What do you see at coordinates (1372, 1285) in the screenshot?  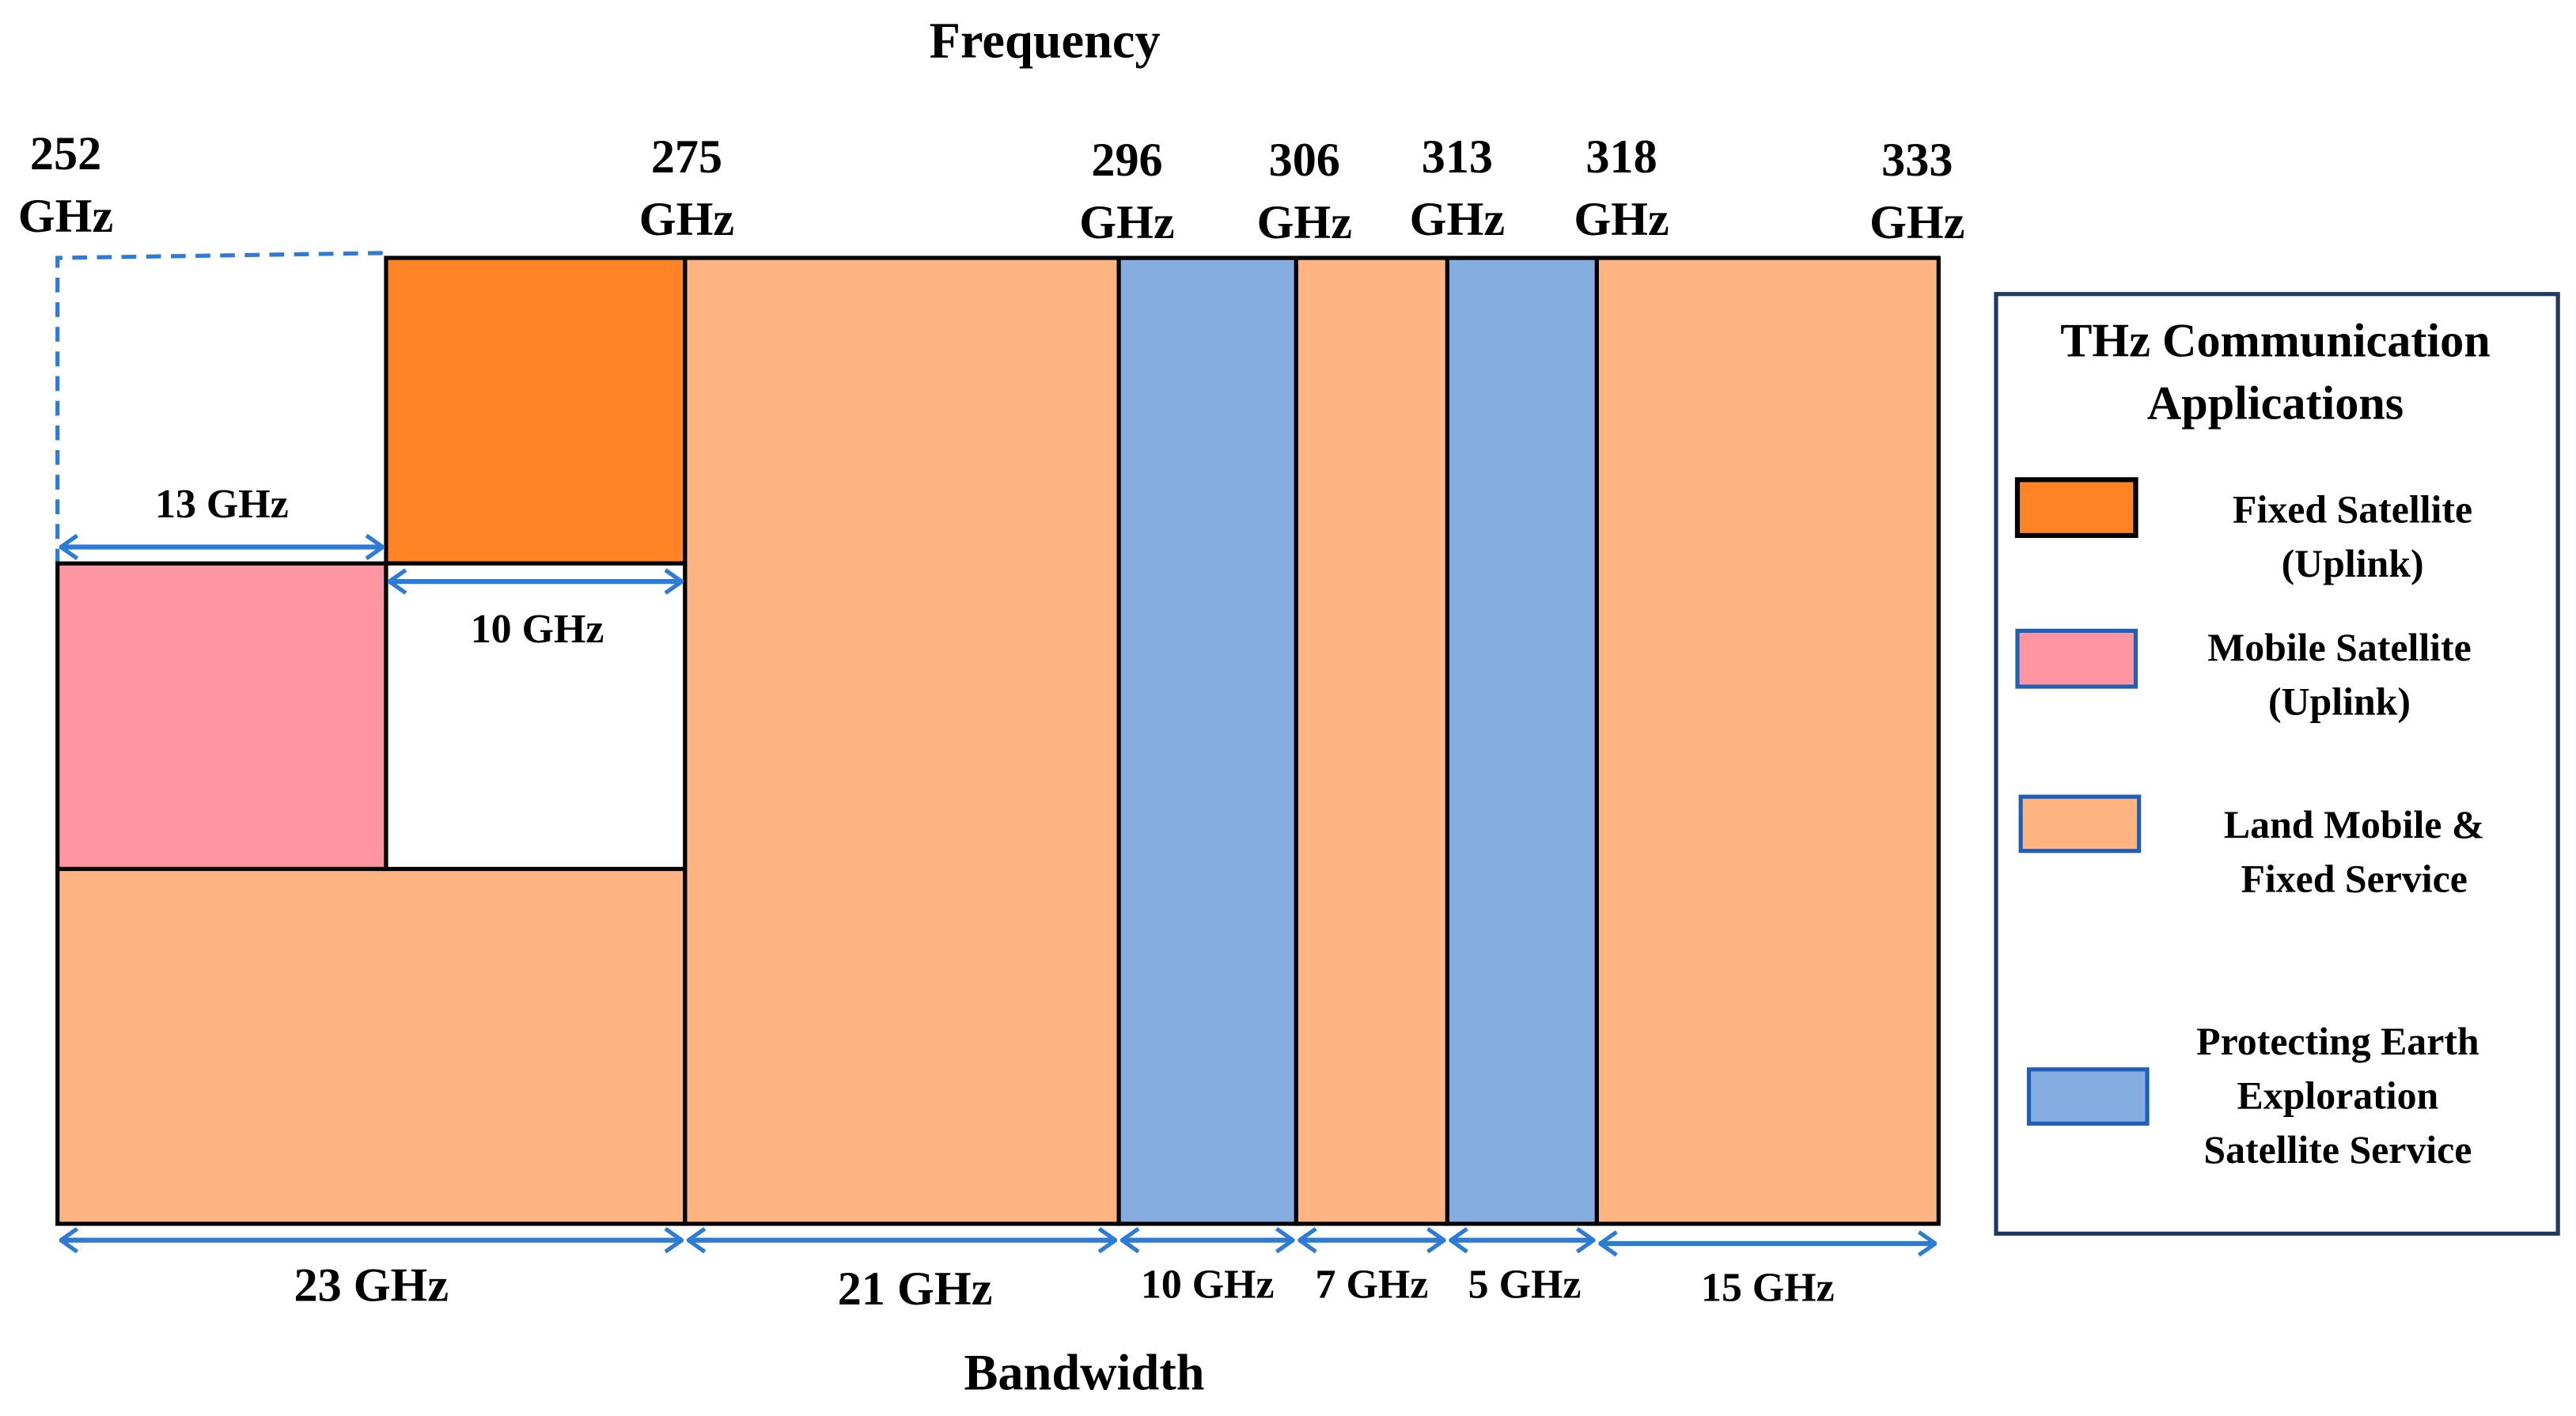 I see `bandwidth-7ghz: 7 GHz` at bounding box center [1372, 1285].